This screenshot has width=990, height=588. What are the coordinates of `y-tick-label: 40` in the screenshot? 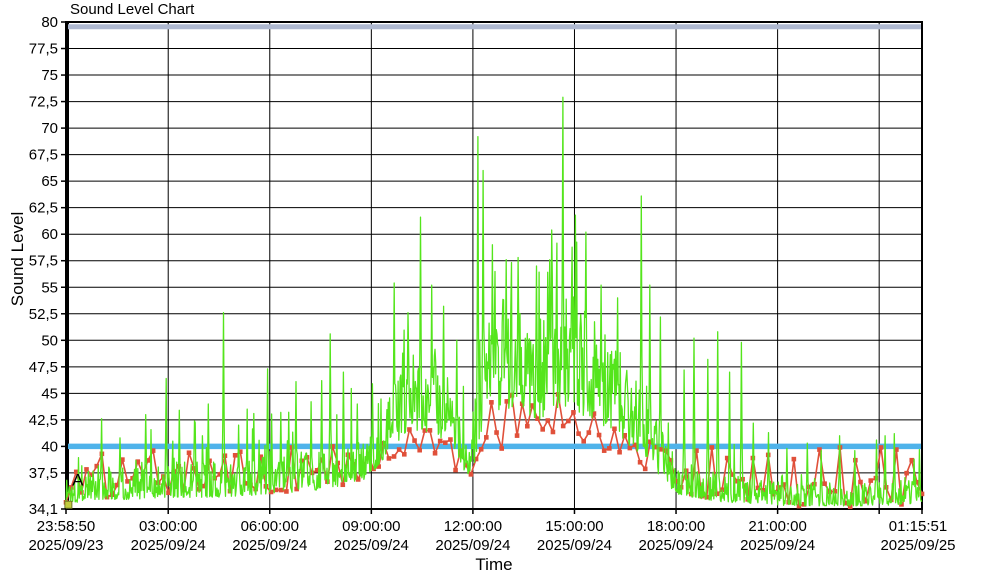 It's located at (49, 446).